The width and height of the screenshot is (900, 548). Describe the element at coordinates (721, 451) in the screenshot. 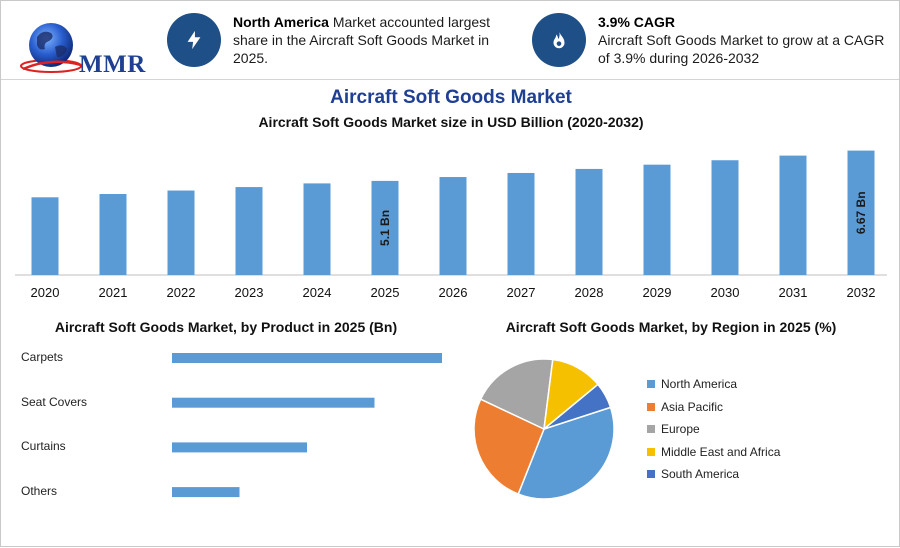

I see `legend-label-middle-east-and-africa: Middle East and Africa` at that location.